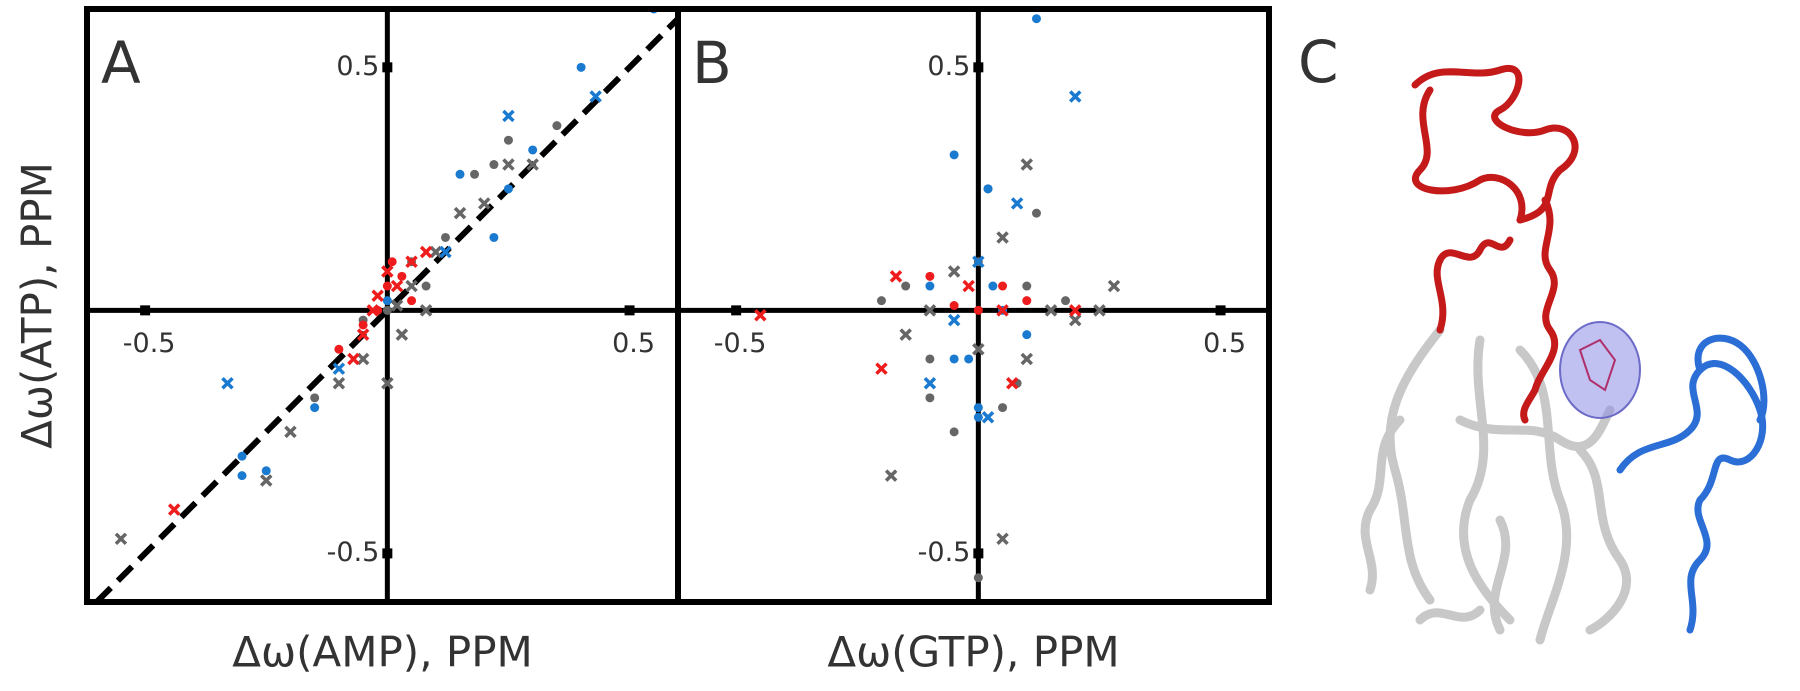  Describe the element at coordinates (1318, 62) in the screenshot. I see `panel-label: C` at that location.